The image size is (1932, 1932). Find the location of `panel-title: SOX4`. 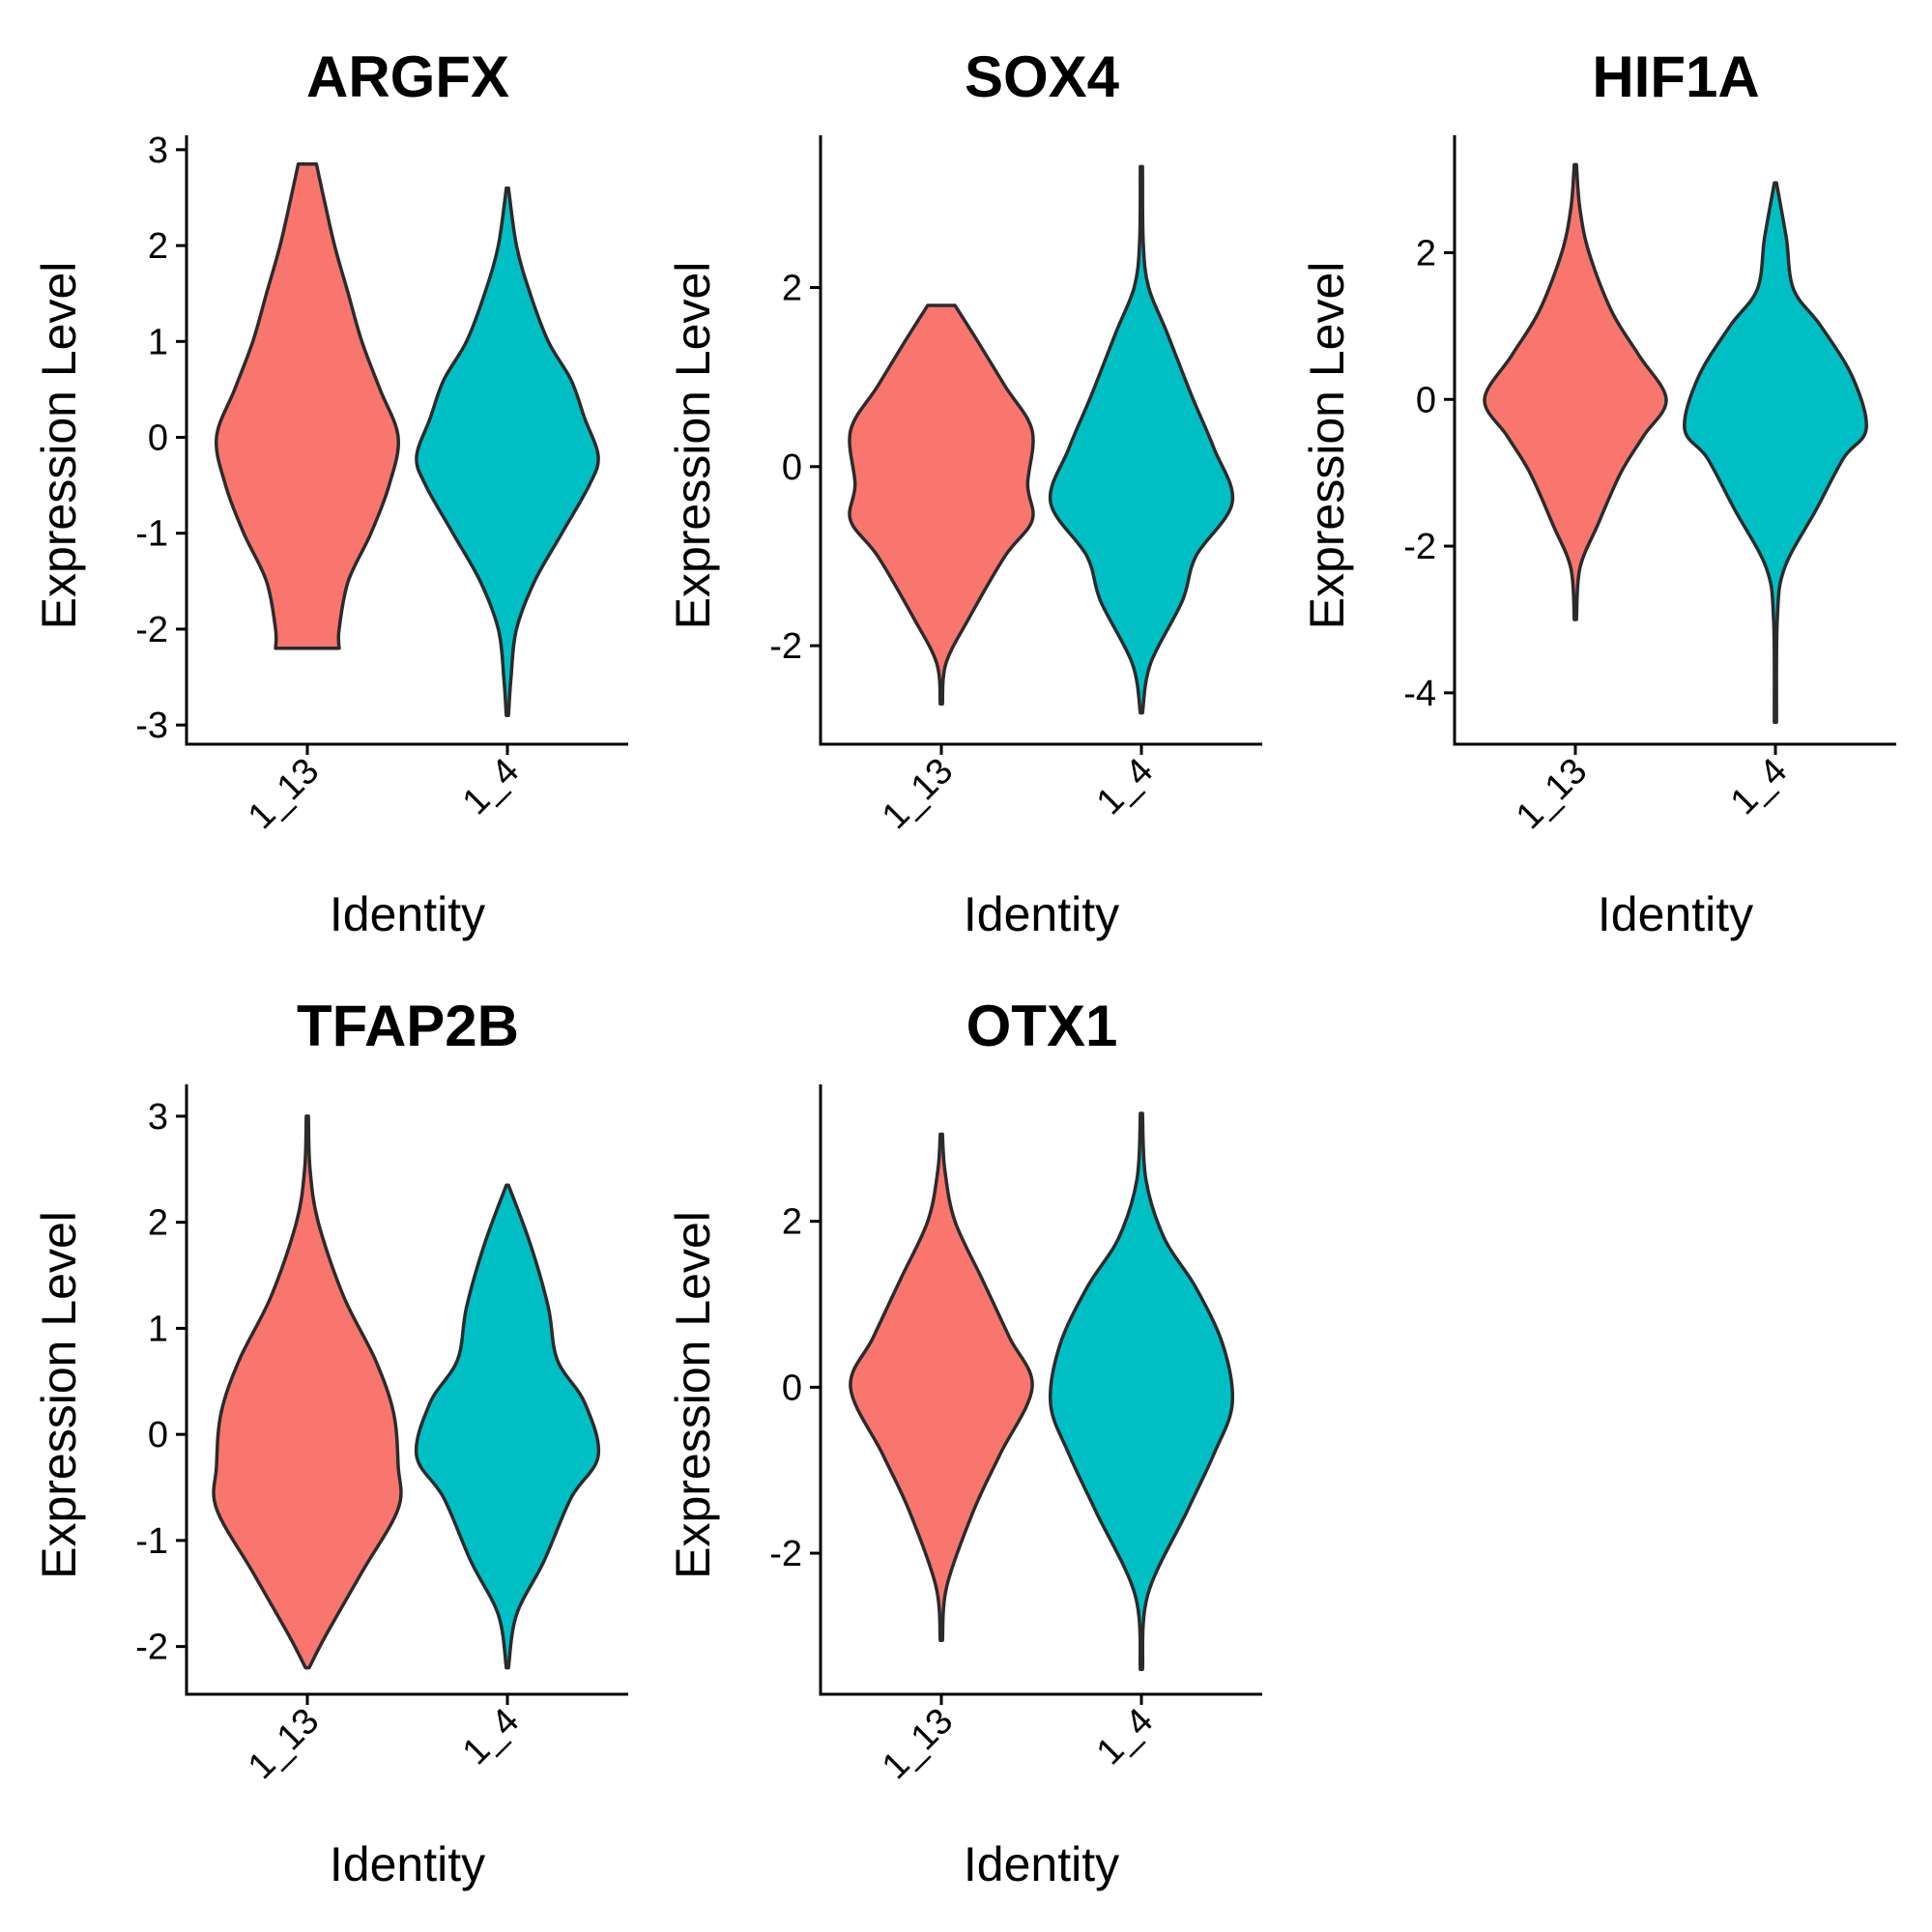

panel-title: SOX4 is located at coordinates (1042, 76).